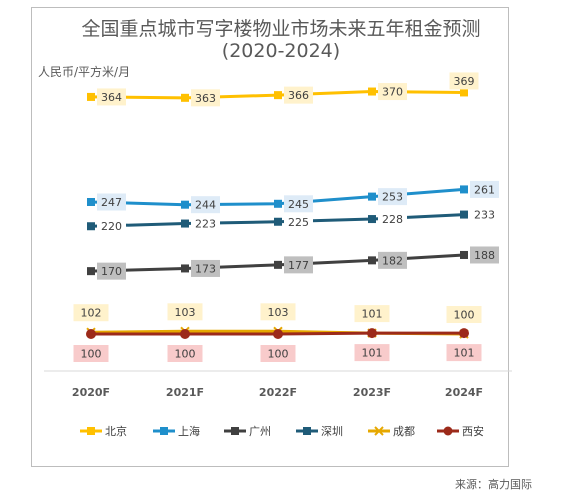  Describe the element at coordinates (111, 97) in the screenshot. I see `data-label-北京-0: 364` at that location.